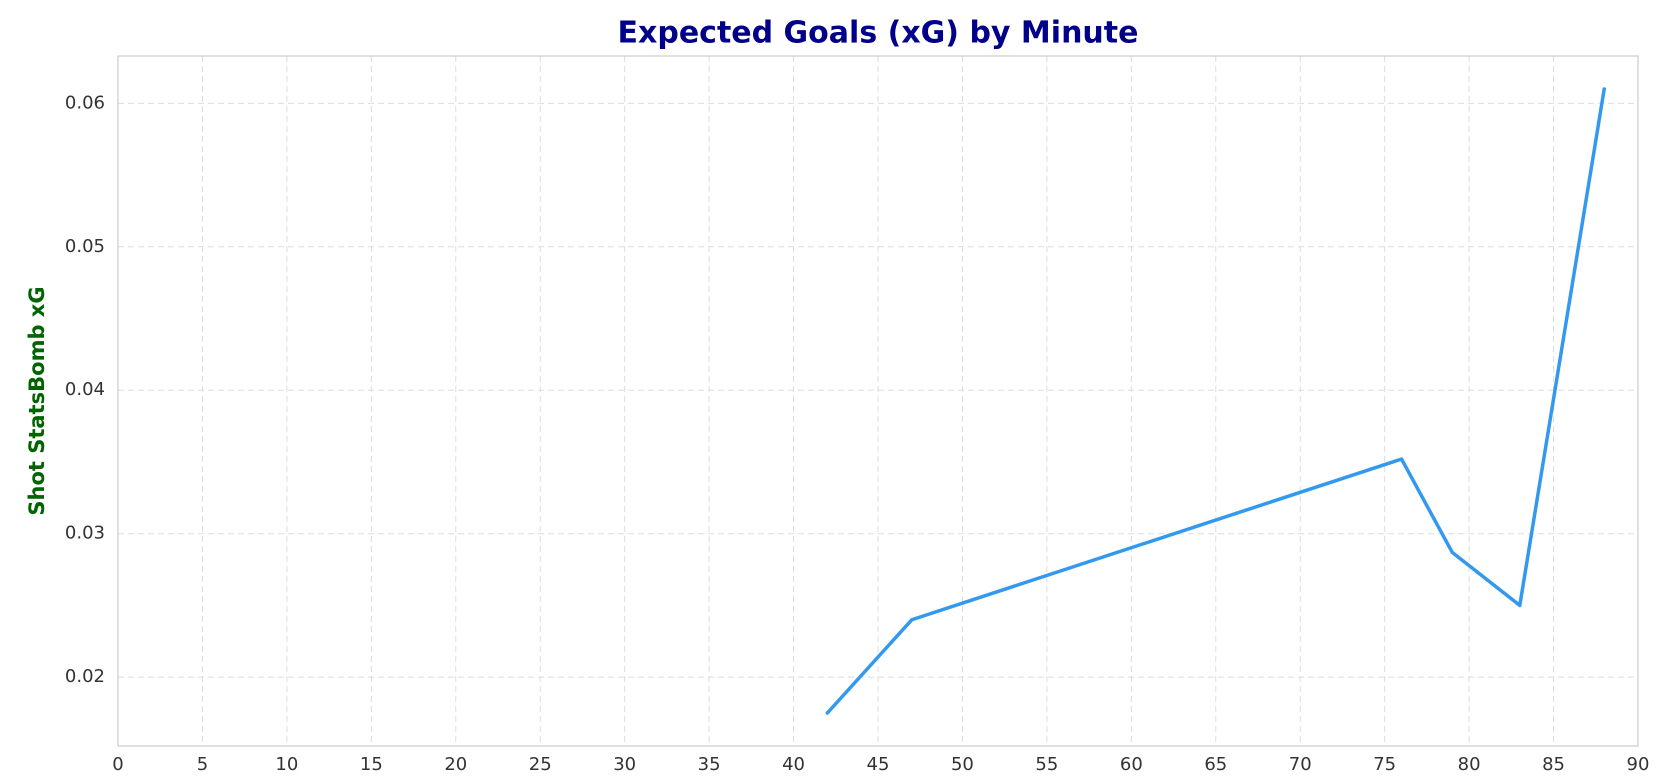 The width and height of the screenshot is (1668, 780). What do you see at coordinates (1046, 764) in the screenshot?
I see `x-tick-label: 55` at bounding box center [1046, 764].